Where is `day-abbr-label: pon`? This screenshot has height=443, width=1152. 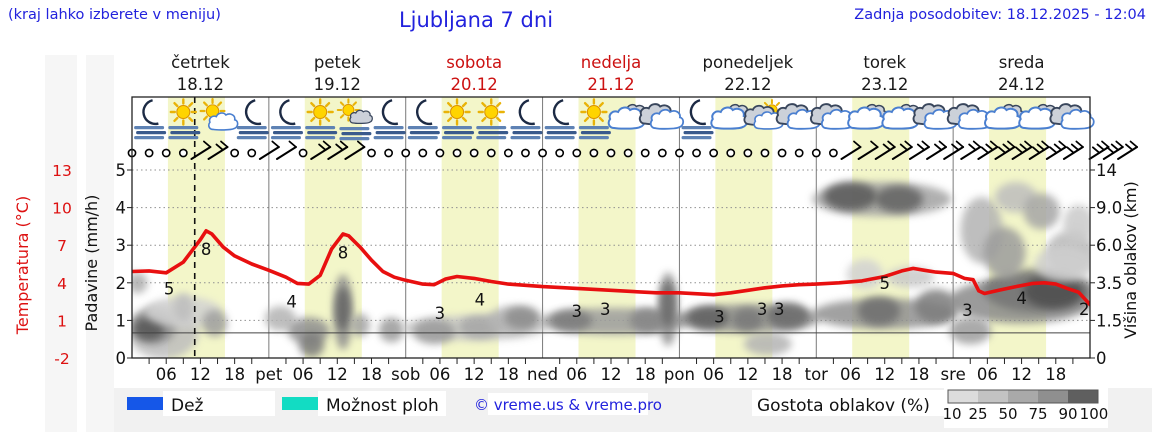 day-abbr-label: pon is located at coordinates (679, 374).